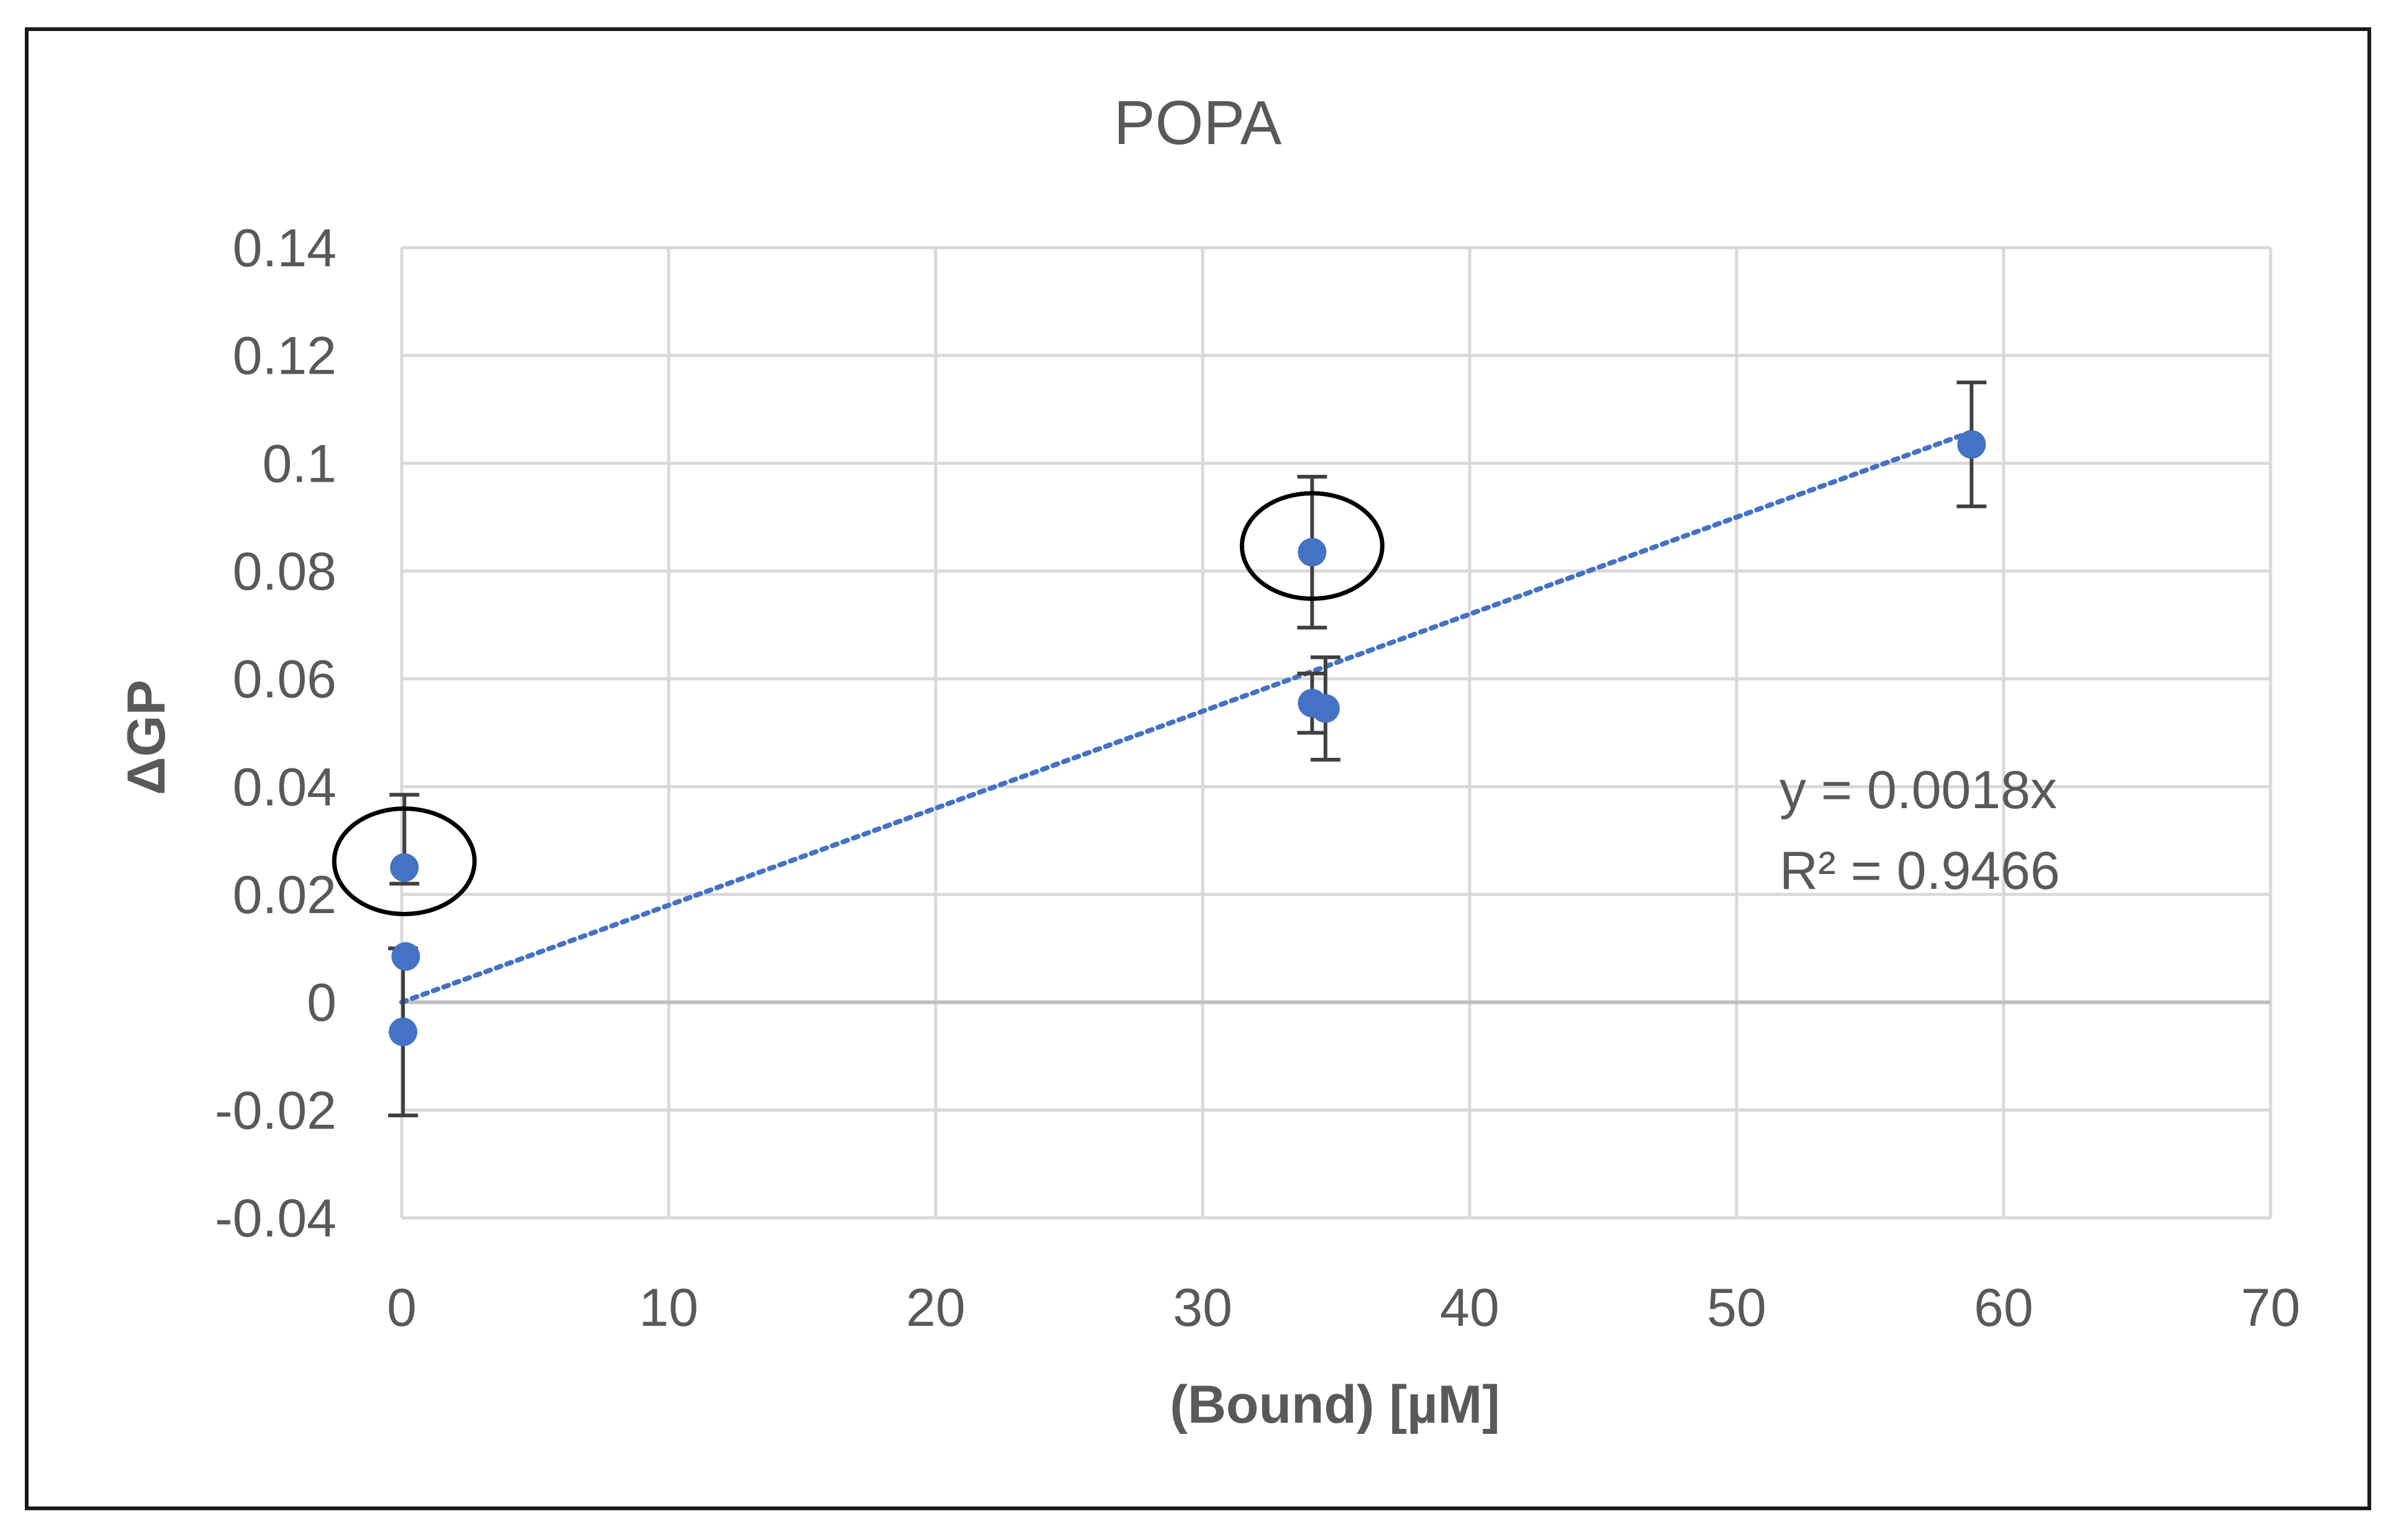 The width and height of the screenshot is (2396, 1540). I want to click on x-tick-label: 30, so click(1202, 1308).